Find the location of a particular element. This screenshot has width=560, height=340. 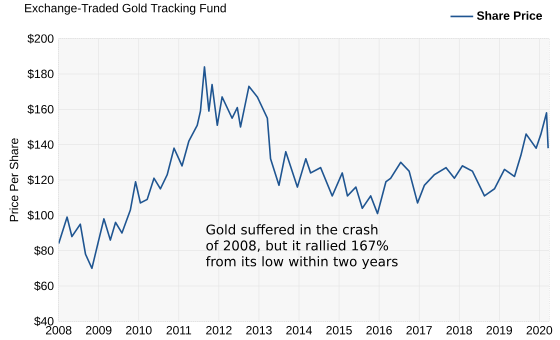

x-tick-label: 2020 is located at coordinates (539, 330).